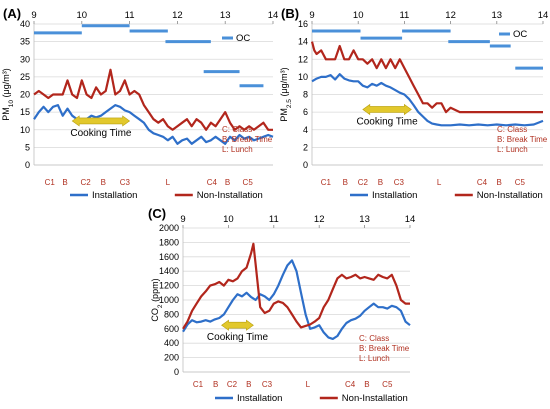  I want to click on y-axis-title: PM2.5 (μg/m³), so click(286, 94).